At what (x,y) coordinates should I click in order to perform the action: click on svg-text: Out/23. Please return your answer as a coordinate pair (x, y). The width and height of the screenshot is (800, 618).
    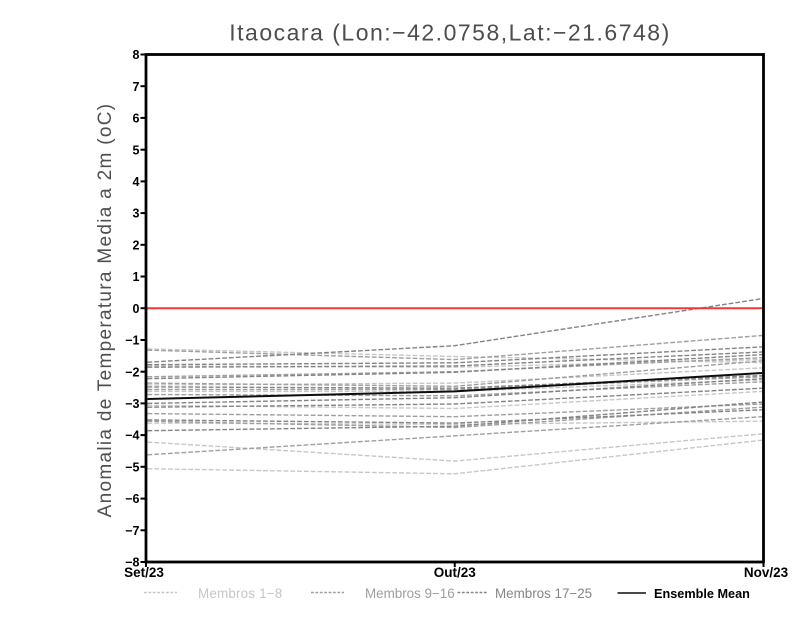
    Looking at the image, I should click on (455, 572).